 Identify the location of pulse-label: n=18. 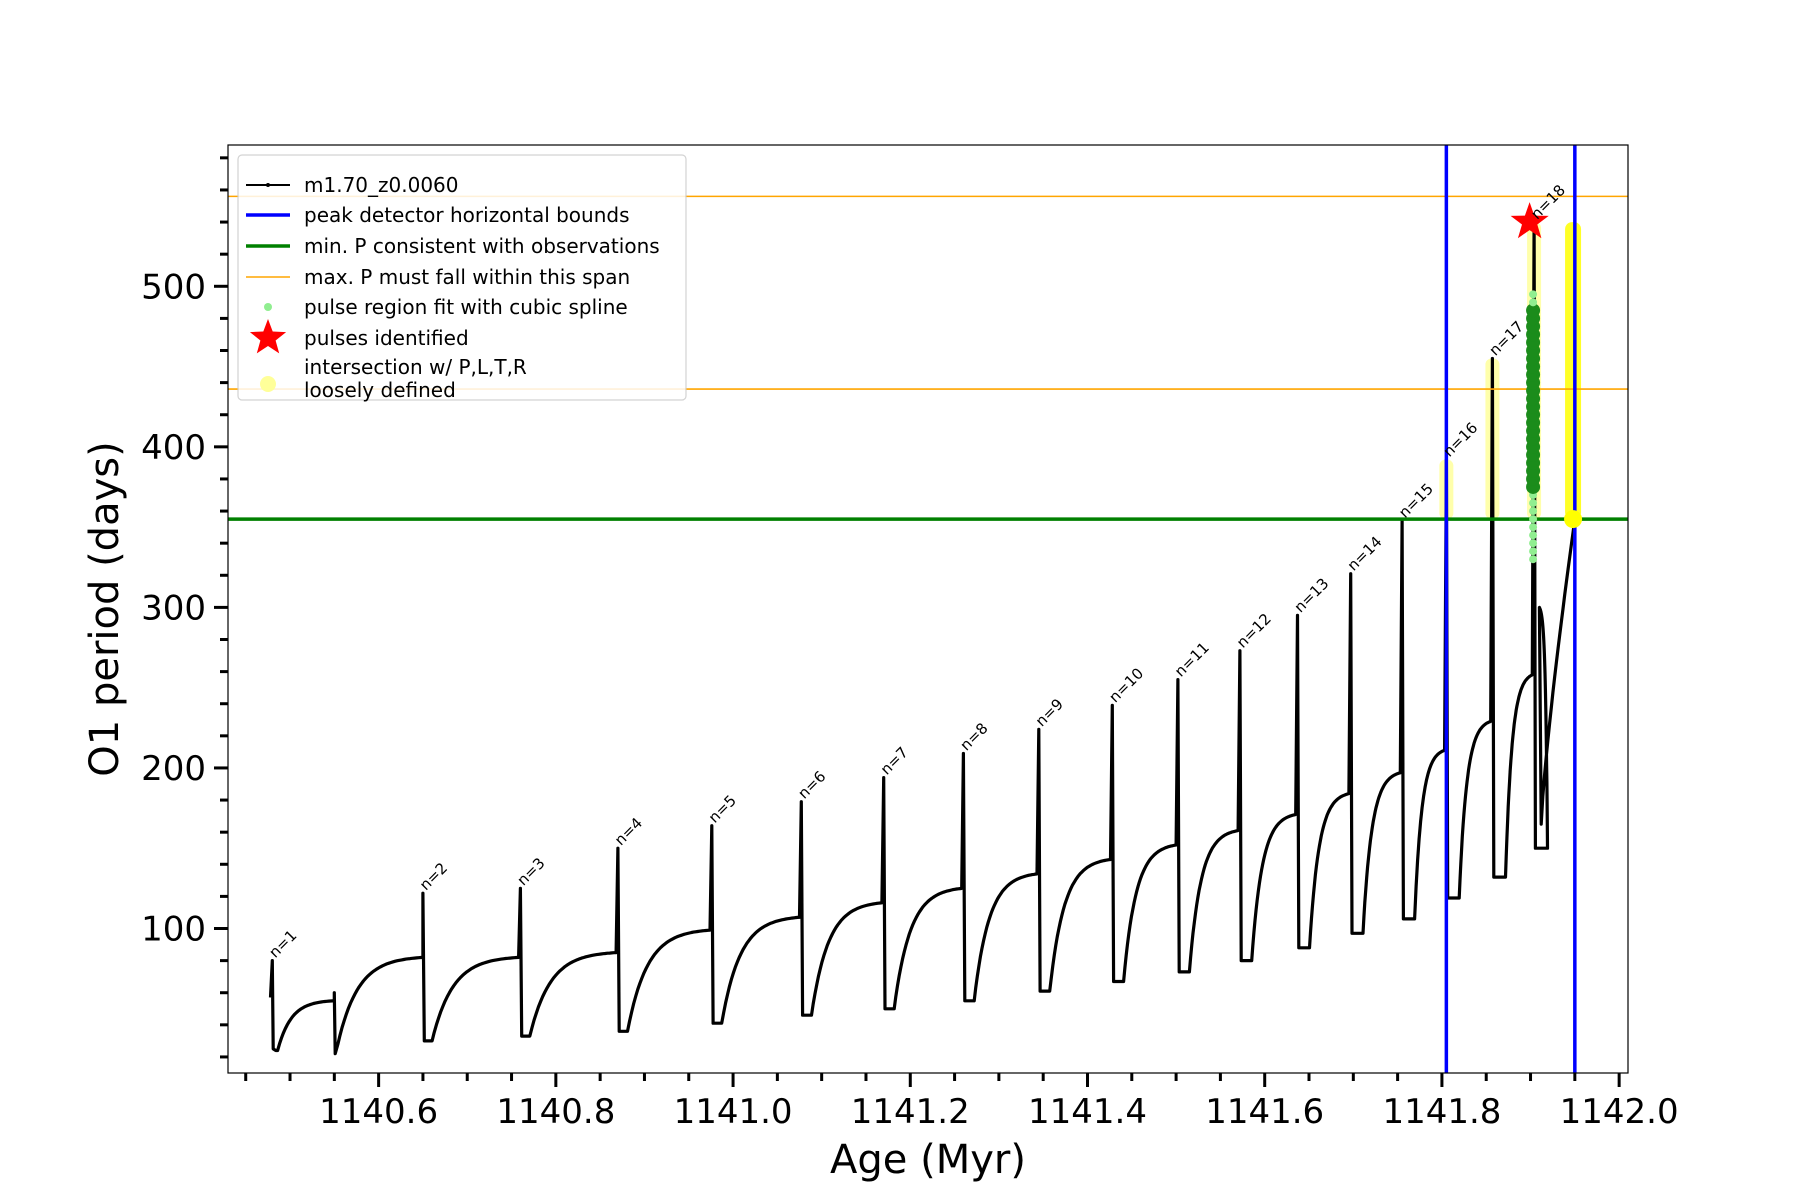
(1548, 202).